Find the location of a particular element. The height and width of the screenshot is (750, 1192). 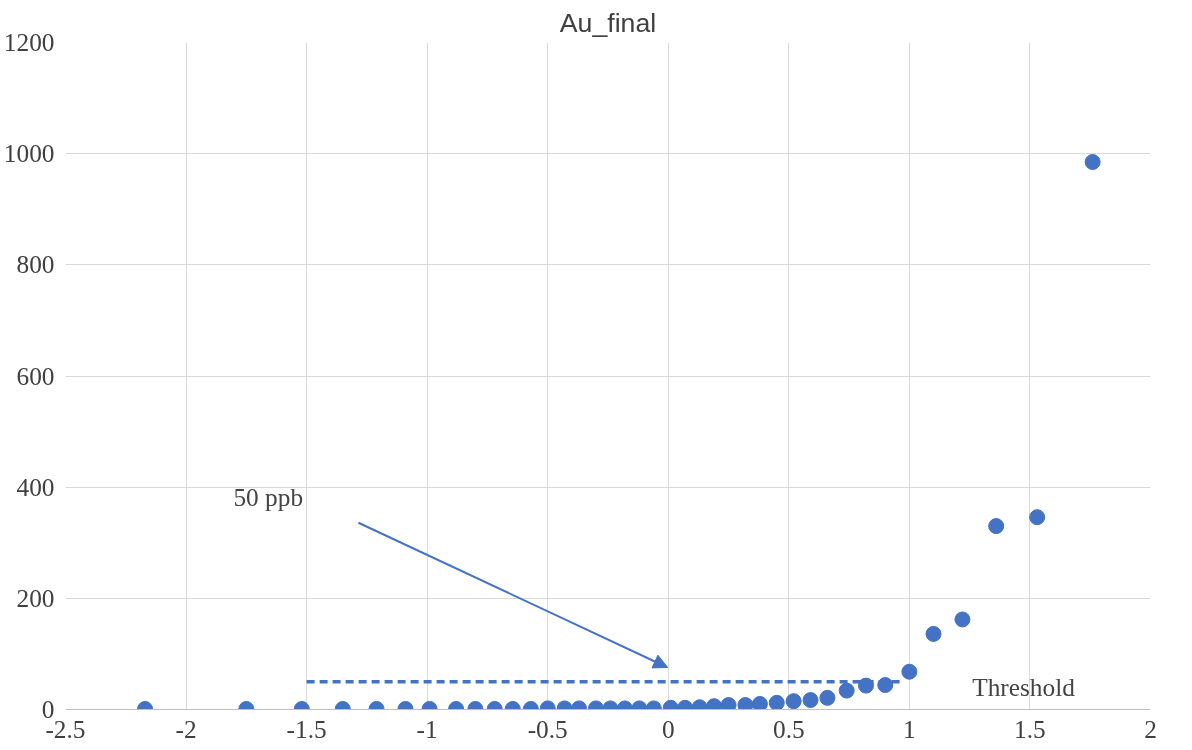

y-tick-label: 800 is located at coordinates (35, 264).